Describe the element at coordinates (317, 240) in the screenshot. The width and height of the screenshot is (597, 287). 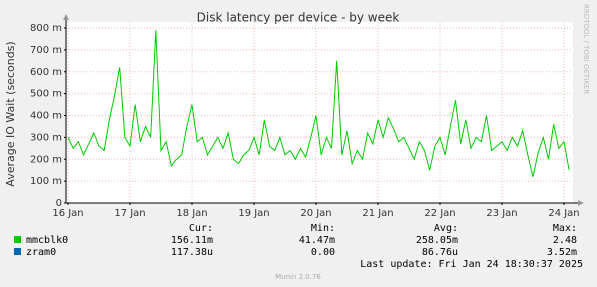
I see `legend-value: 41.47m` at that location.